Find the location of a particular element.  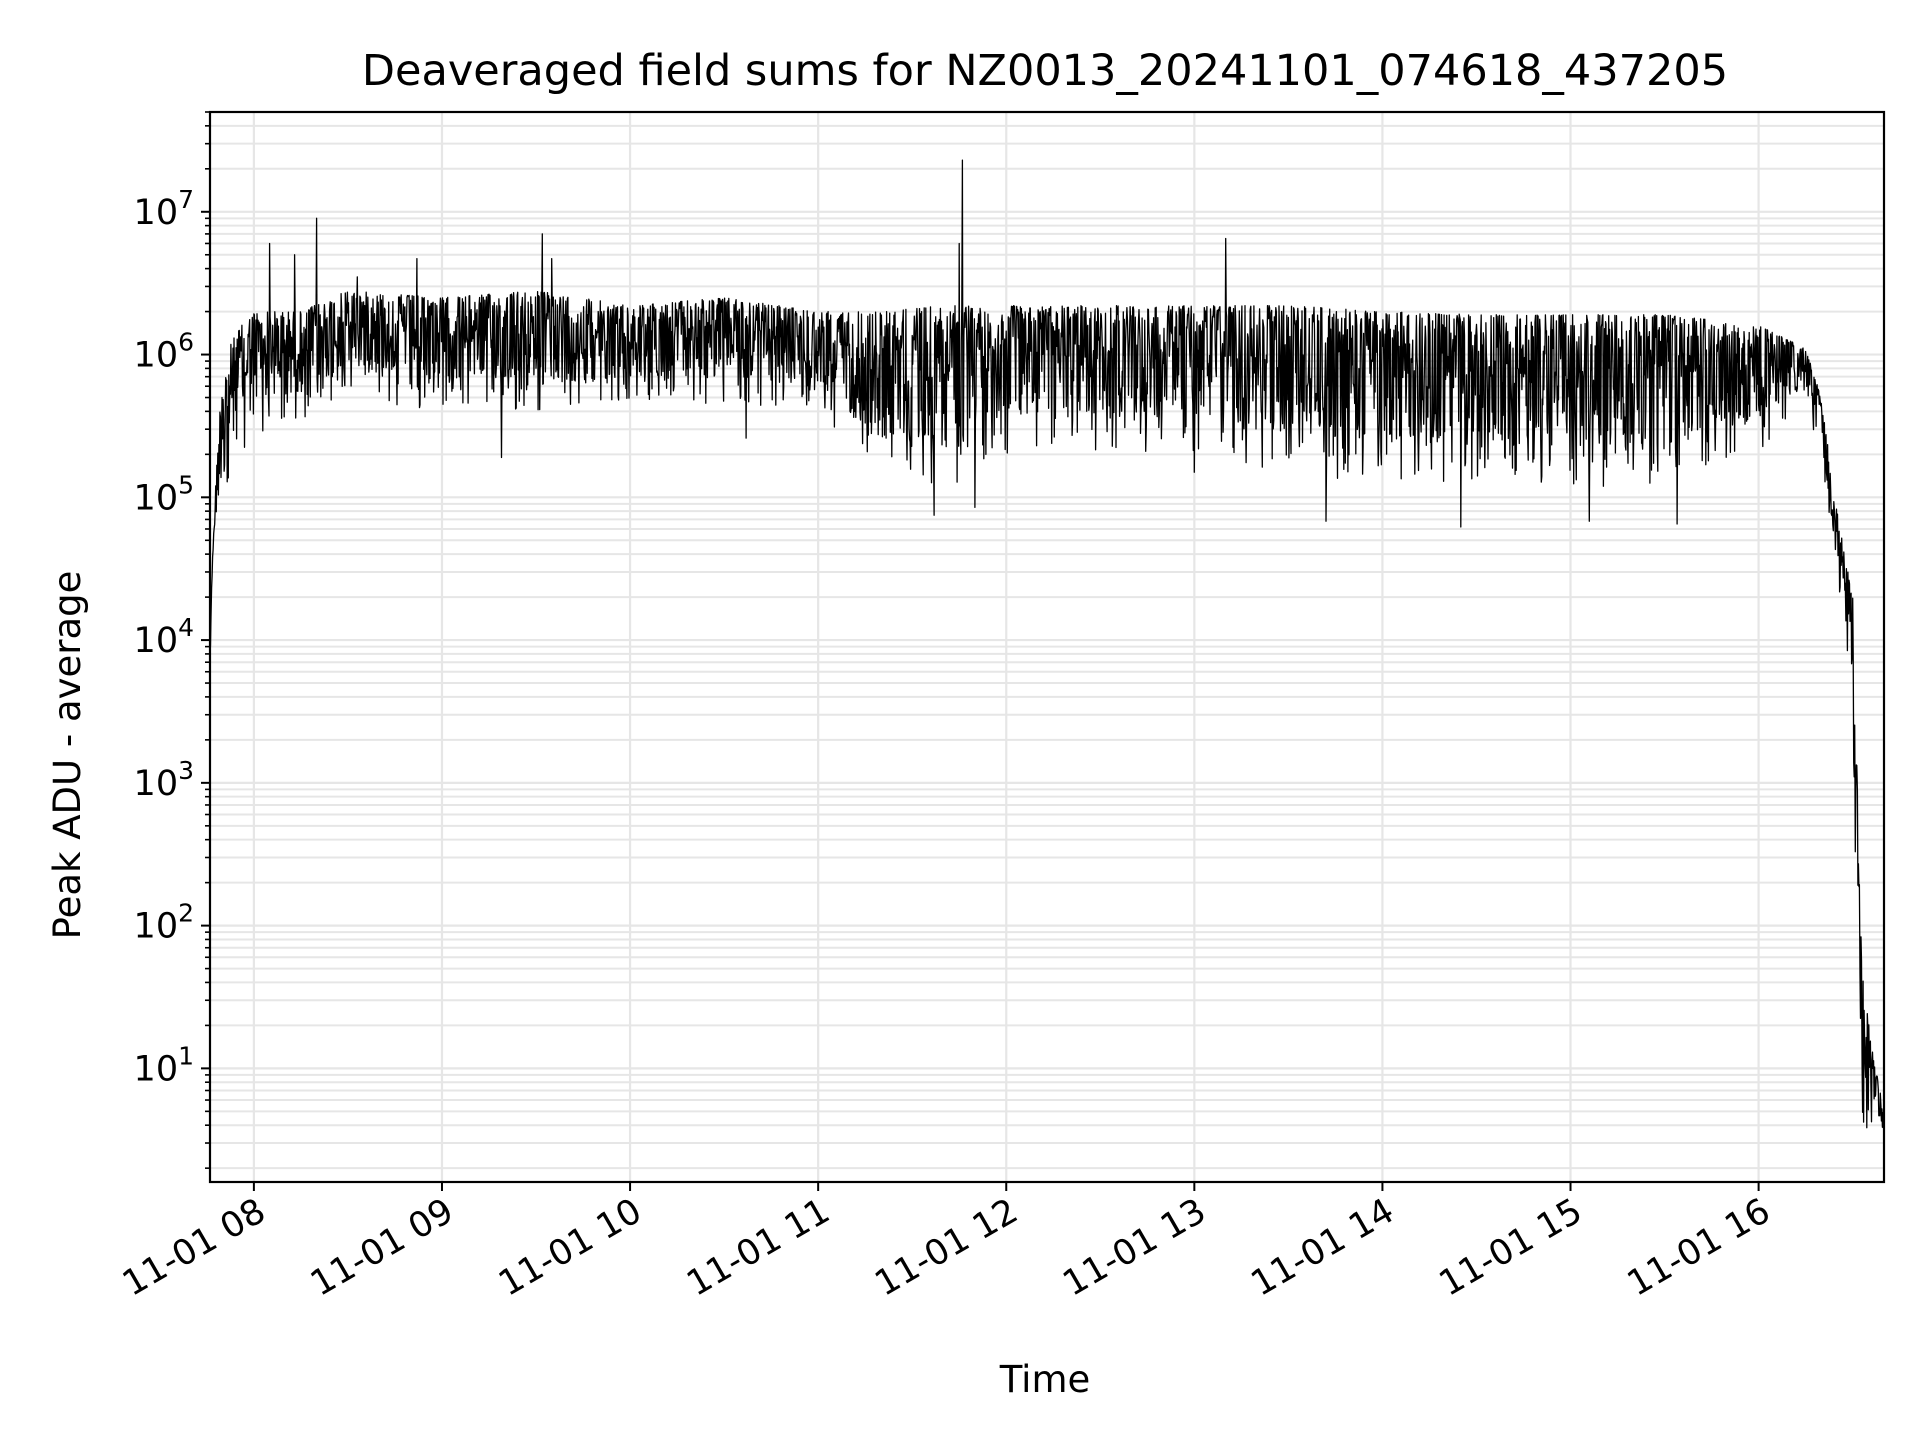

y-tick-label: 10² is located at coordinates (164, 923).